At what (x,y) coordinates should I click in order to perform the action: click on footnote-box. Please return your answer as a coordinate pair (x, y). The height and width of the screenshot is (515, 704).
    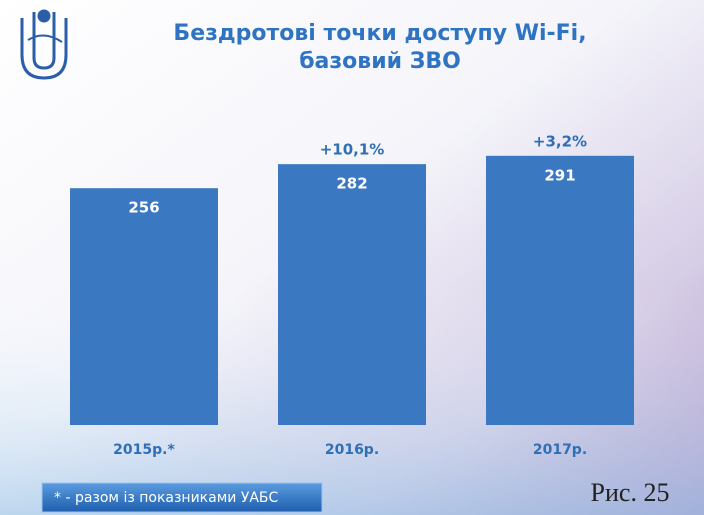
    Looking at the image, I should click on (182, 497).